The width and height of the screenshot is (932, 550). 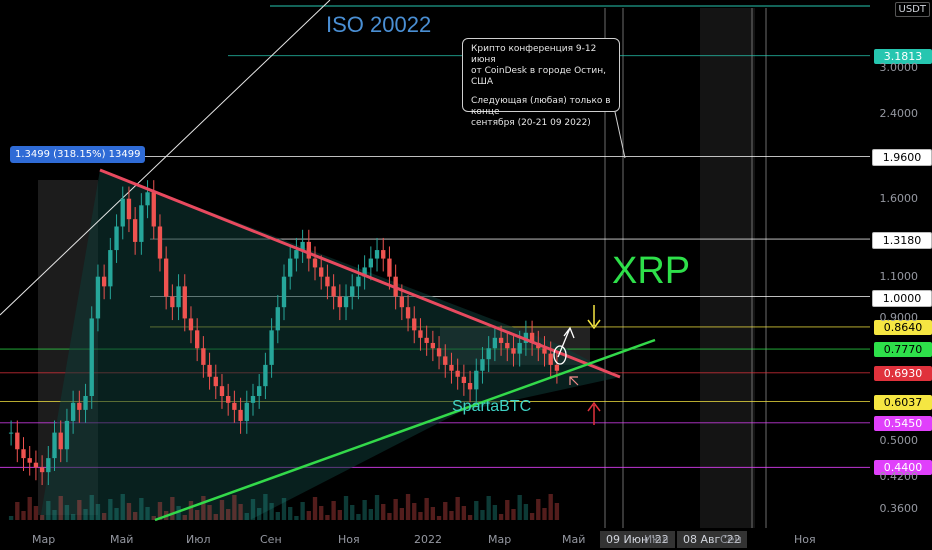 What do you see at coordinates (534, 54) in the screenshot?
I see `callout-line-1: Крипто конференция 9-12 июня` at bounding box center [534, 54].